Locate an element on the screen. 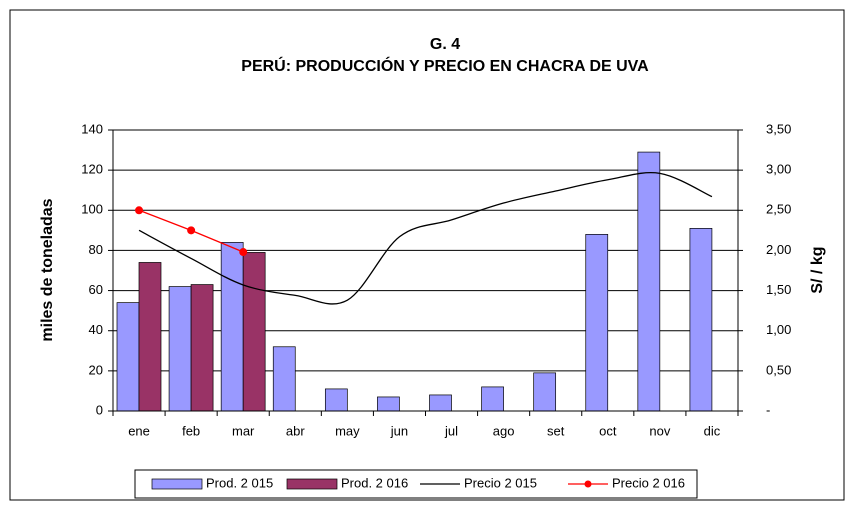 This screenshot has height=510, width=854. chart-title: G. 4 is located at coordinates (445, 44).